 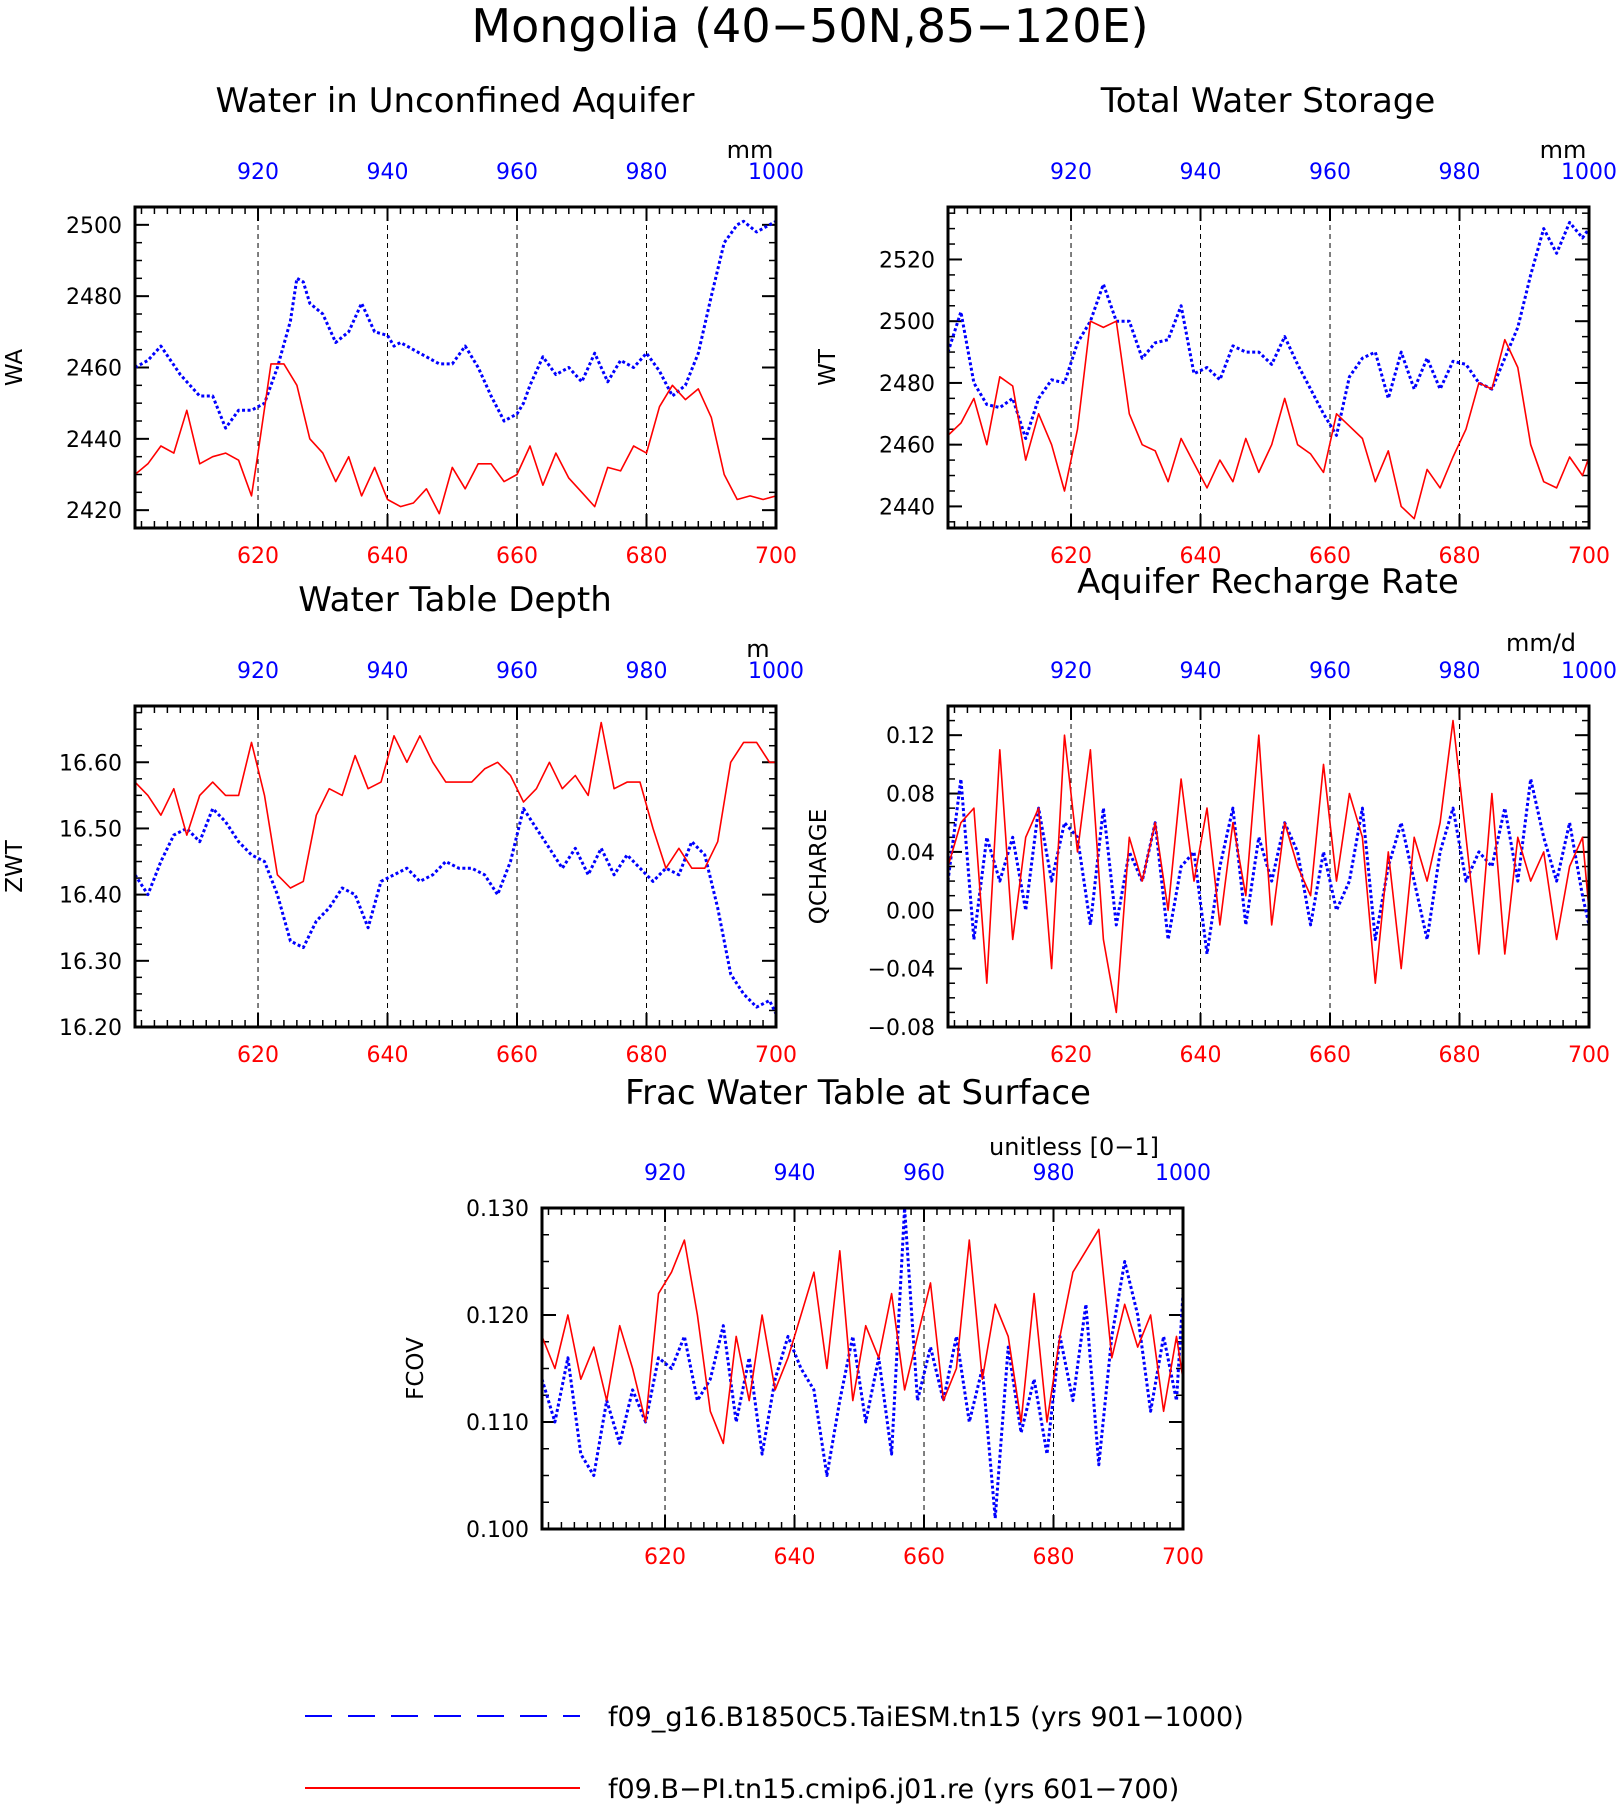 What do you see at coordinates (94, 511) in the screenshot?
I see `y-tick-label: 2420` at bounding box center [94, 511].